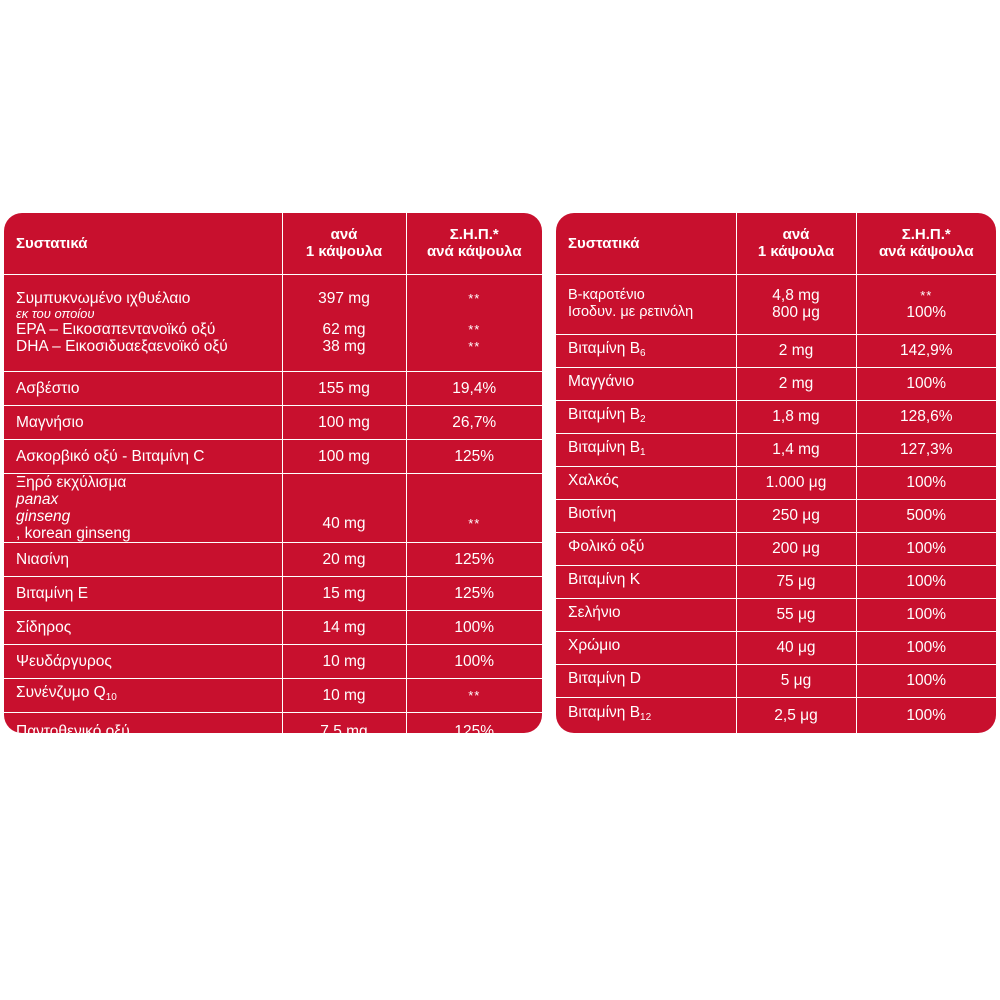 This screenshot has width=1000, height=1000. I want to click on ingredient-rda: 19,4%, so click(473, 388).